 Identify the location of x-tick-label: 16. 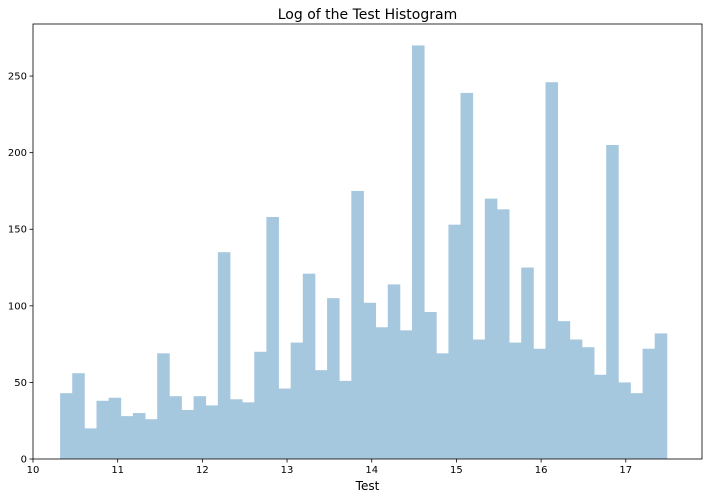
(541, 470).